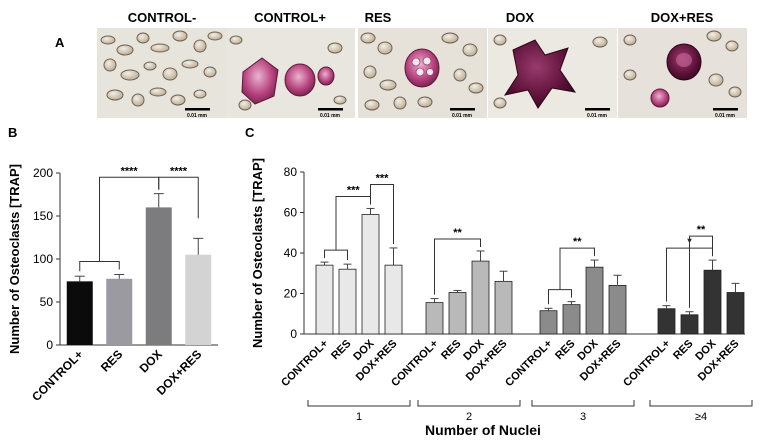  What do you see at coordinates (583, 417) in the screenshot?
I see `nuclei-group-label: 3` at bounding box center [583, 417].